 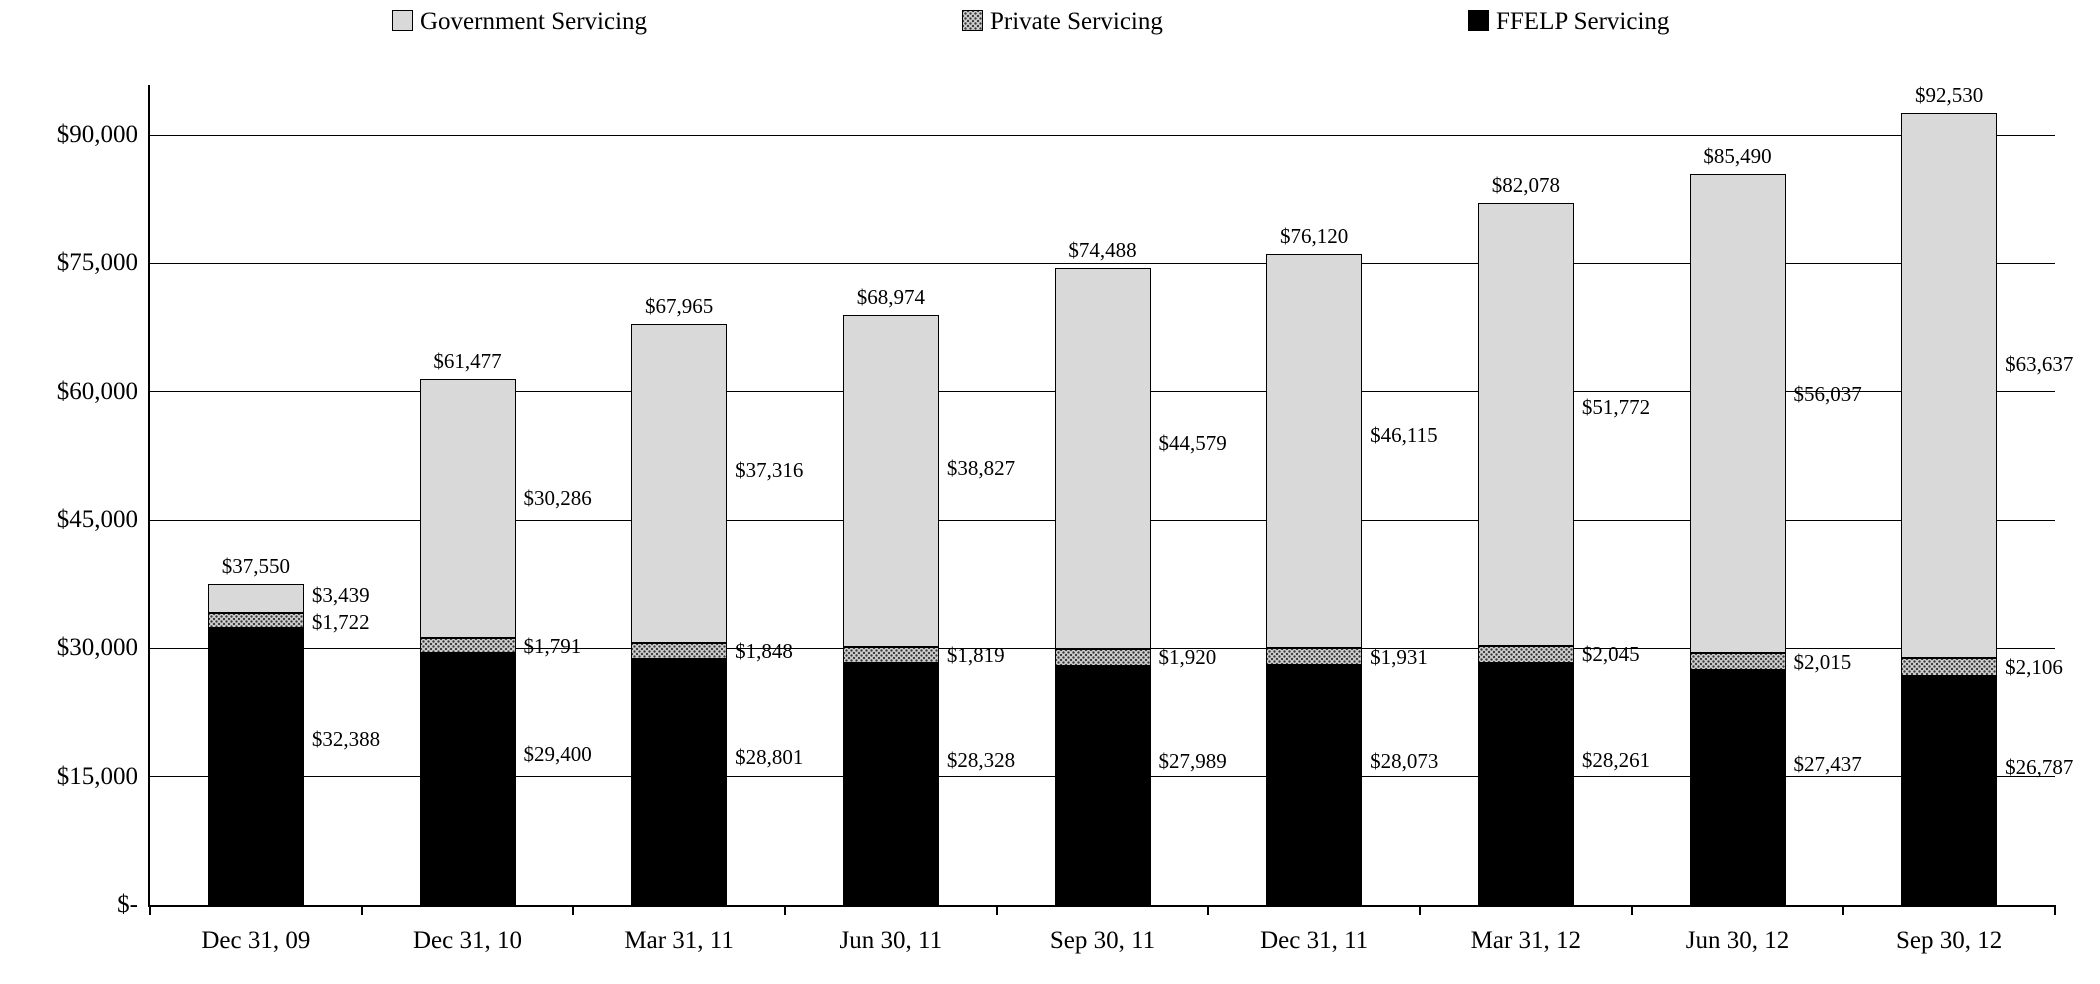 I want to click on y-axis-tick-label: $75,000, so click(x=97, y=263).